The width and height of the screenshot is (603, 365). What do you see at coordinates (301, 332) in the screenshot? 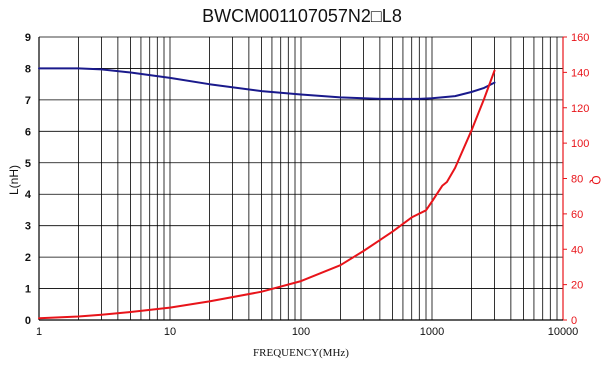
I see `x-tick-label: 100` at bounding box center [301, 332].